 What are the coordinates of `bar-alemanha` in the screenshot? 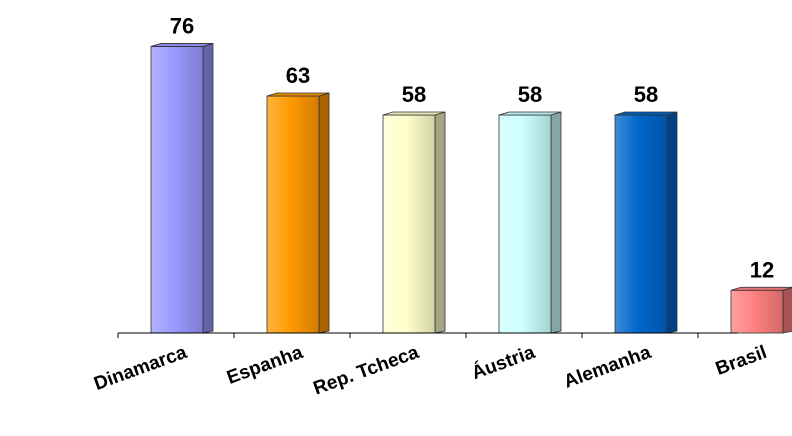 It's located at (646, 222).